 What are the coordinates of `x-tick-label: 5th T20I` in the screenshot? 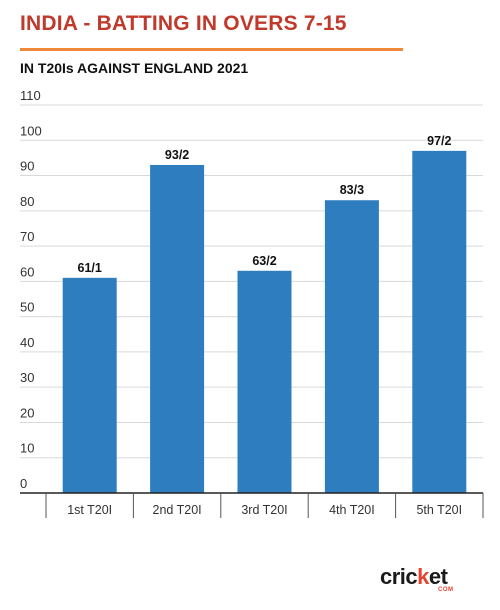 It's located at (439, 510).